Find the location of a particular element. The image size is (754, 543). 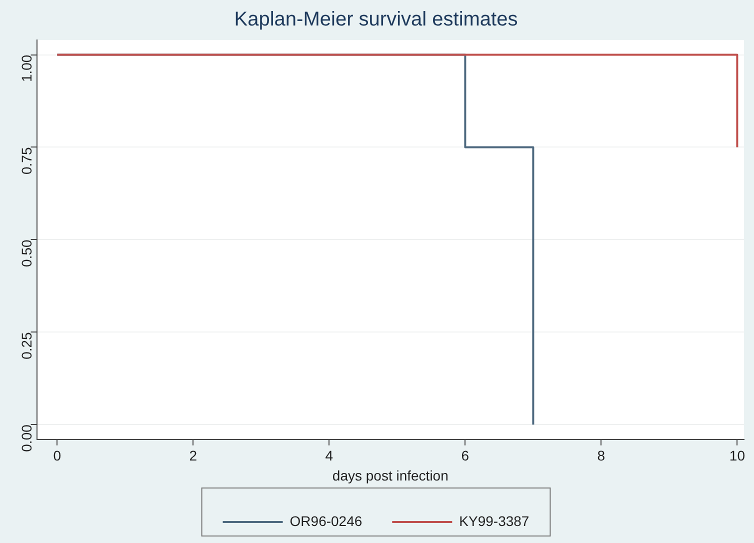

x-tick-label: 10 is located at coordinates (737, 456).